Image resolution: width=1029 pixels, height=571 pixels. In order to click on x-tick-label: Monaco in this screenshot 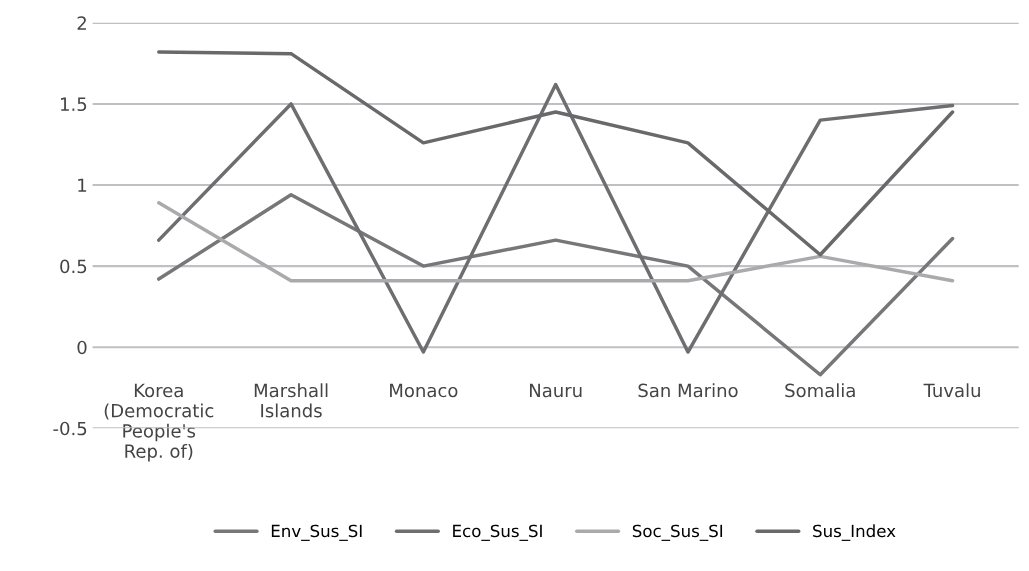, I will do `click(424, 390)`.